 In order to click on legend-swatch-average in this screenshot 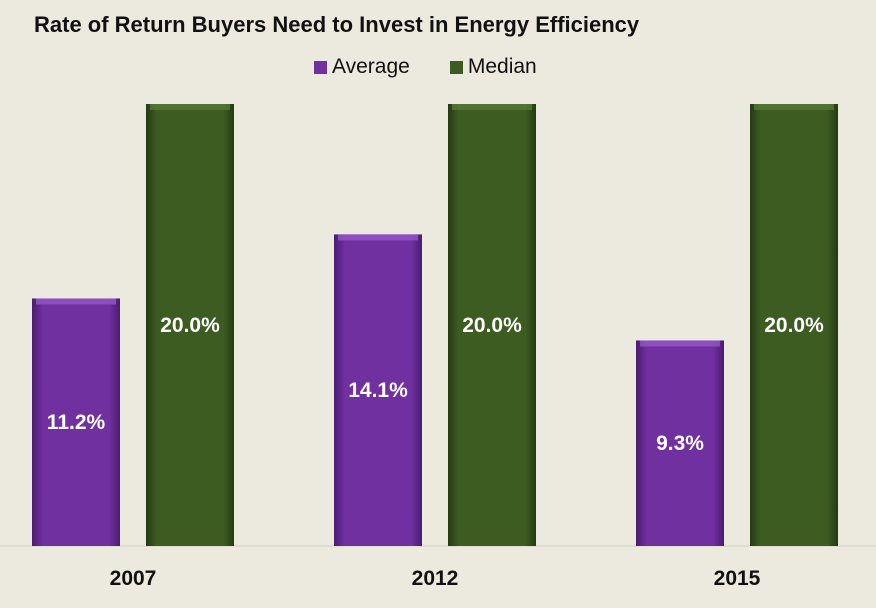, I will do `click(320, 67)`.